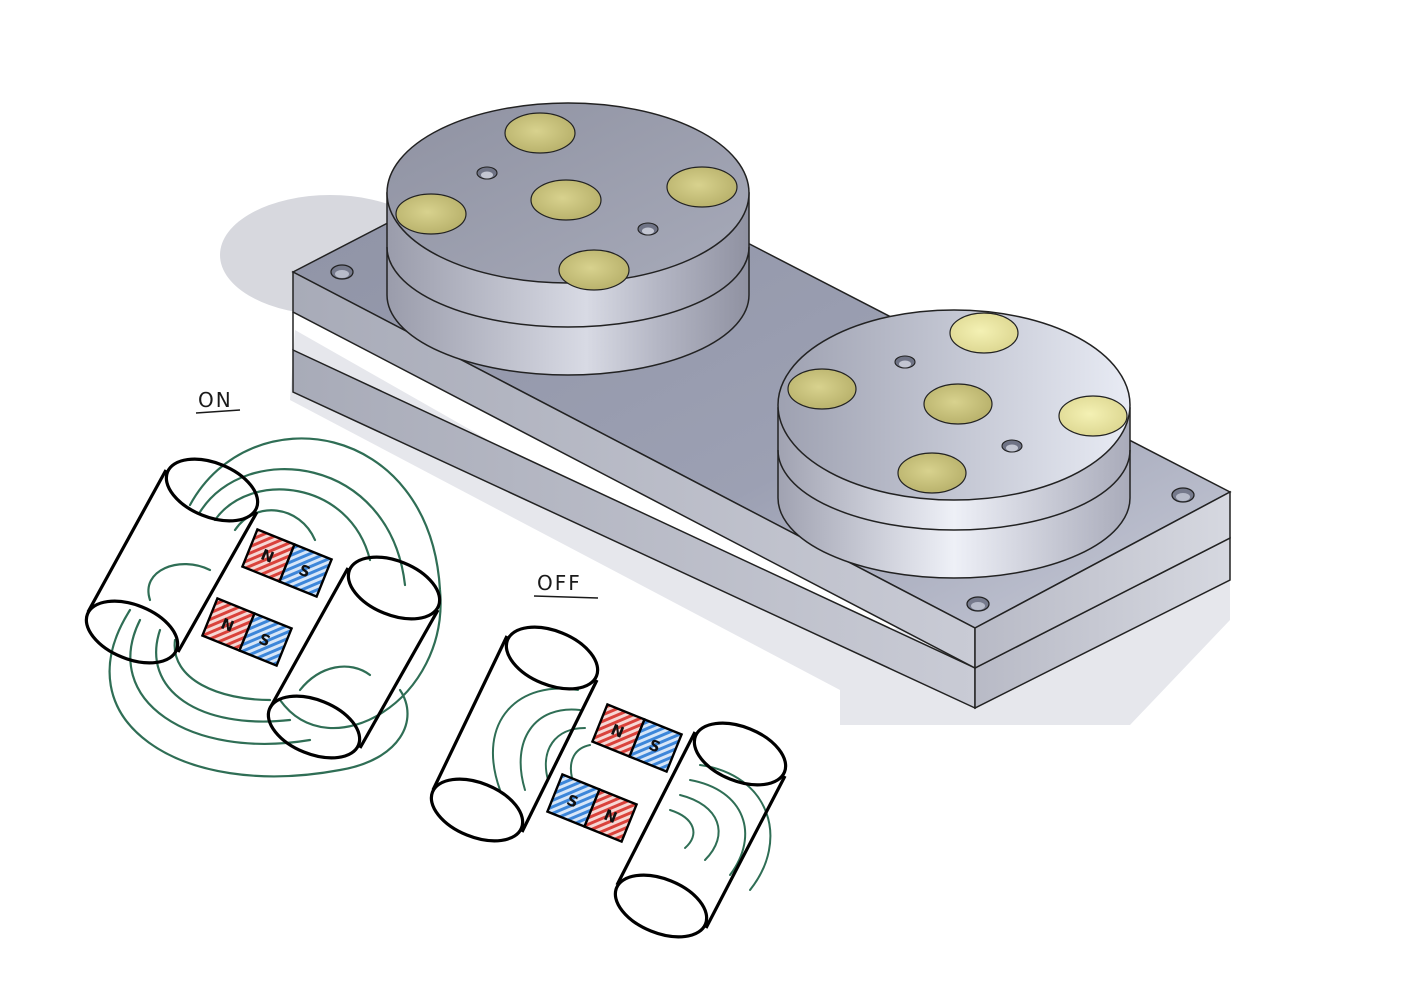 Image resolution: width=1408 pixels, height=996 pixels. Describe the element at coordinates (559, 583) in the screenshot. I see `off-label: OFF` at that location.